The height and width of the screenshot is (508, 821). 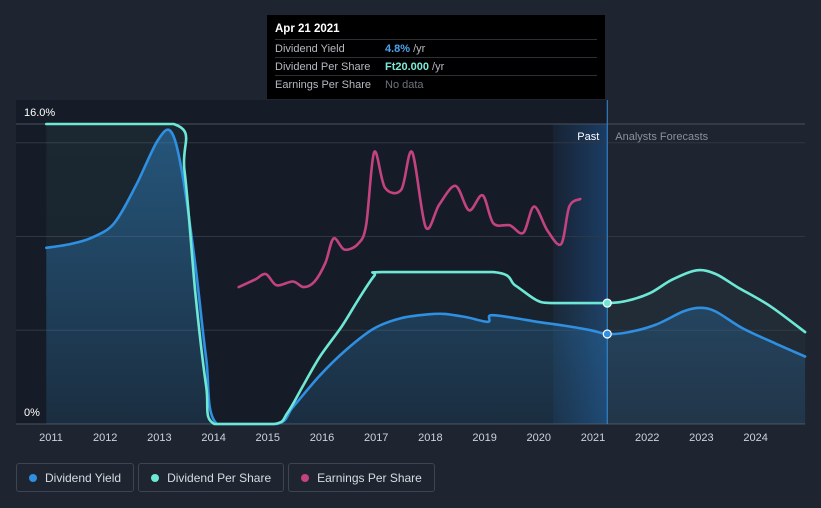 I want to click on legend-dividend-yield: Dividend Yield, so click(x=75, y=477).